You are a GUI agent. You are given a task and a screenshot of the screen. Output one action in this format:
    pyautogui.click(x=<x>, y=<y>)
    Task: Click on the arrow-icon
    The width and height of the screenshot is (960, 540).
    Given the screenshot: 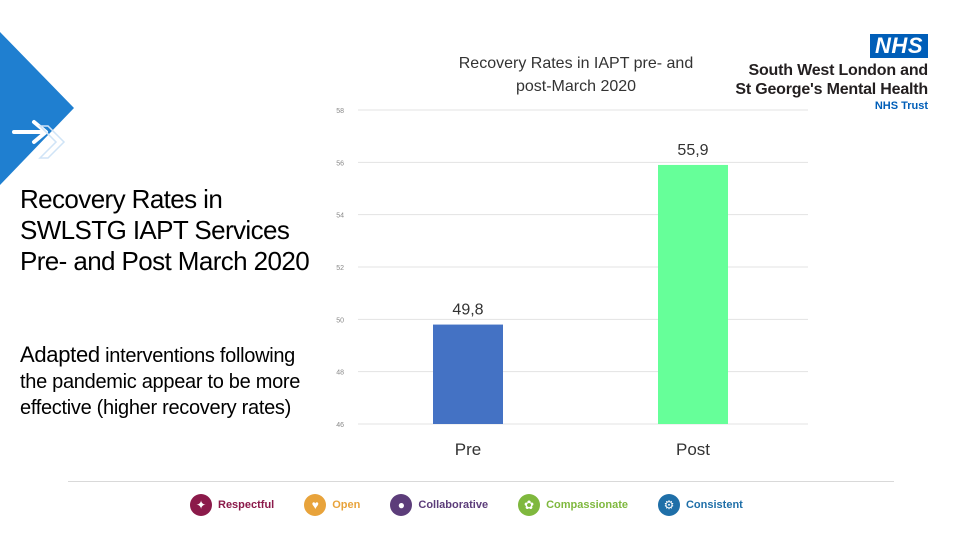 What is the action you would take?
    pyautogui.click(x=39, y=139)
    